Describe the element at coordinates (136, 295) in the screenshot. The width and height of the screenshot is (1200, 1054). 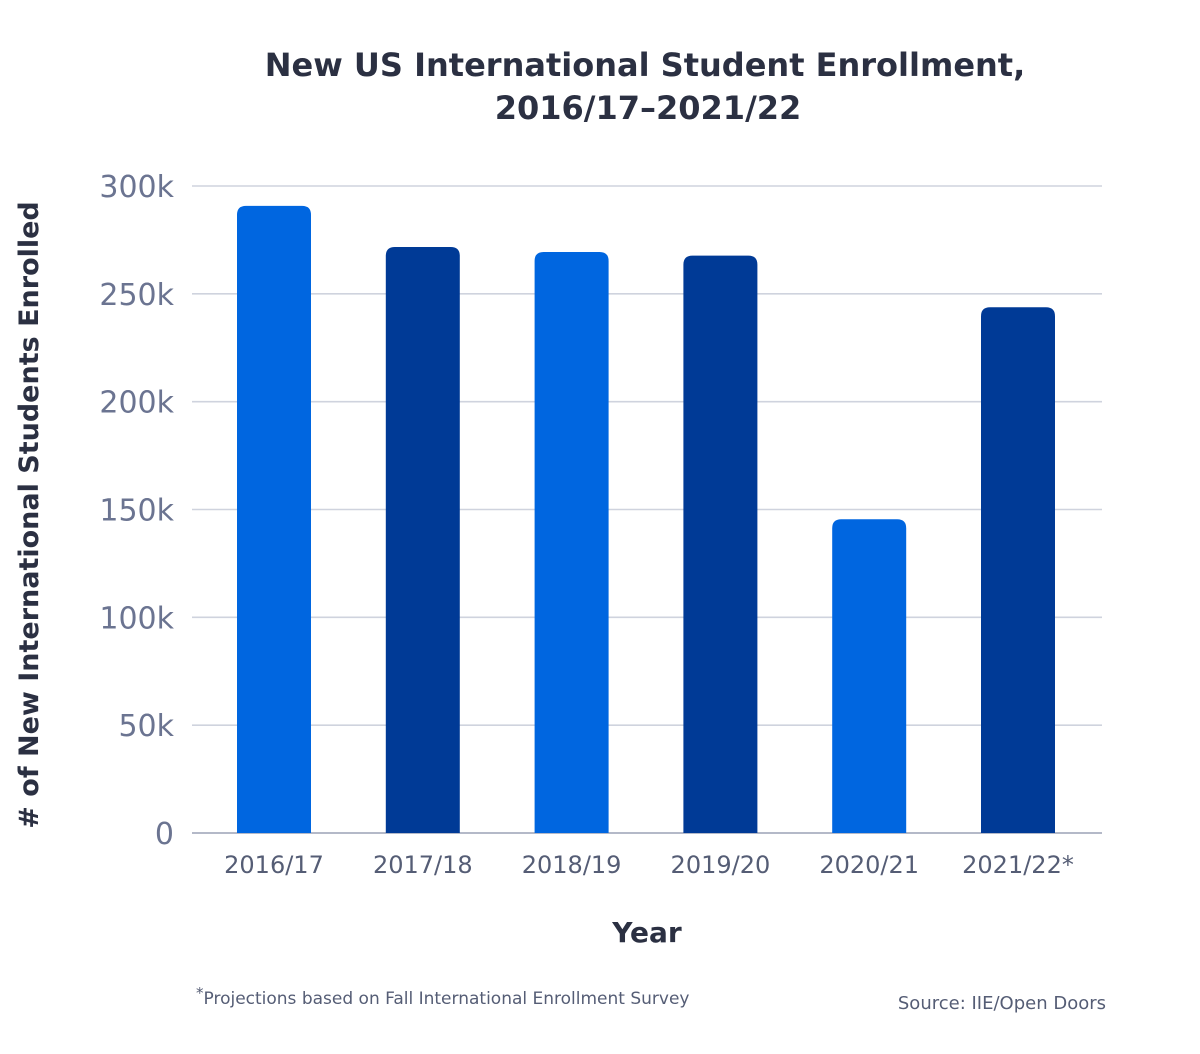
I see `y-tick-label: 250k` at that location.